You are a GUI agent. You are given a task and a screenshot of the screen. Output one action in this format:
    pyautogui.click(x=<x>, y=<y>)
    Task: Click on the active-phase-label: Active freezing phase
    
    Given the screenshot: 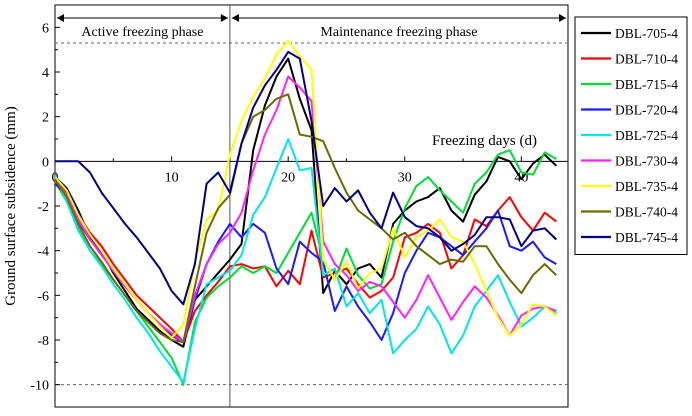 What is the action you would take?
    pyautogui.click(x=142, y=32)
    